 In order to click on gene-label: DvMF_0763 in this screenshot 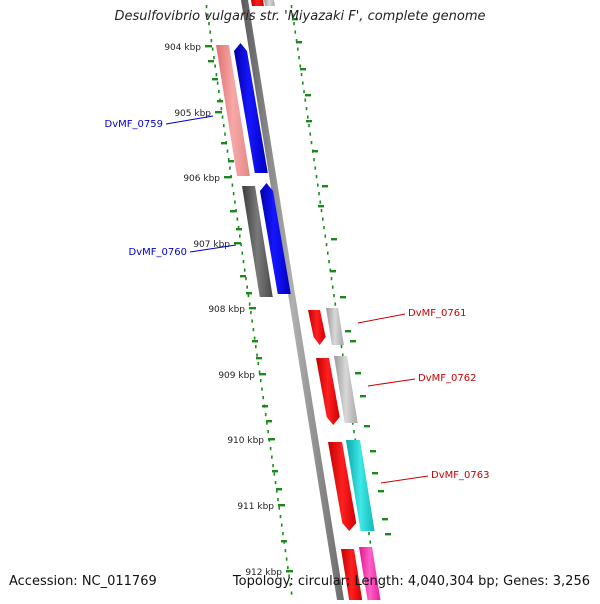, I will do `click(460, 475)`.